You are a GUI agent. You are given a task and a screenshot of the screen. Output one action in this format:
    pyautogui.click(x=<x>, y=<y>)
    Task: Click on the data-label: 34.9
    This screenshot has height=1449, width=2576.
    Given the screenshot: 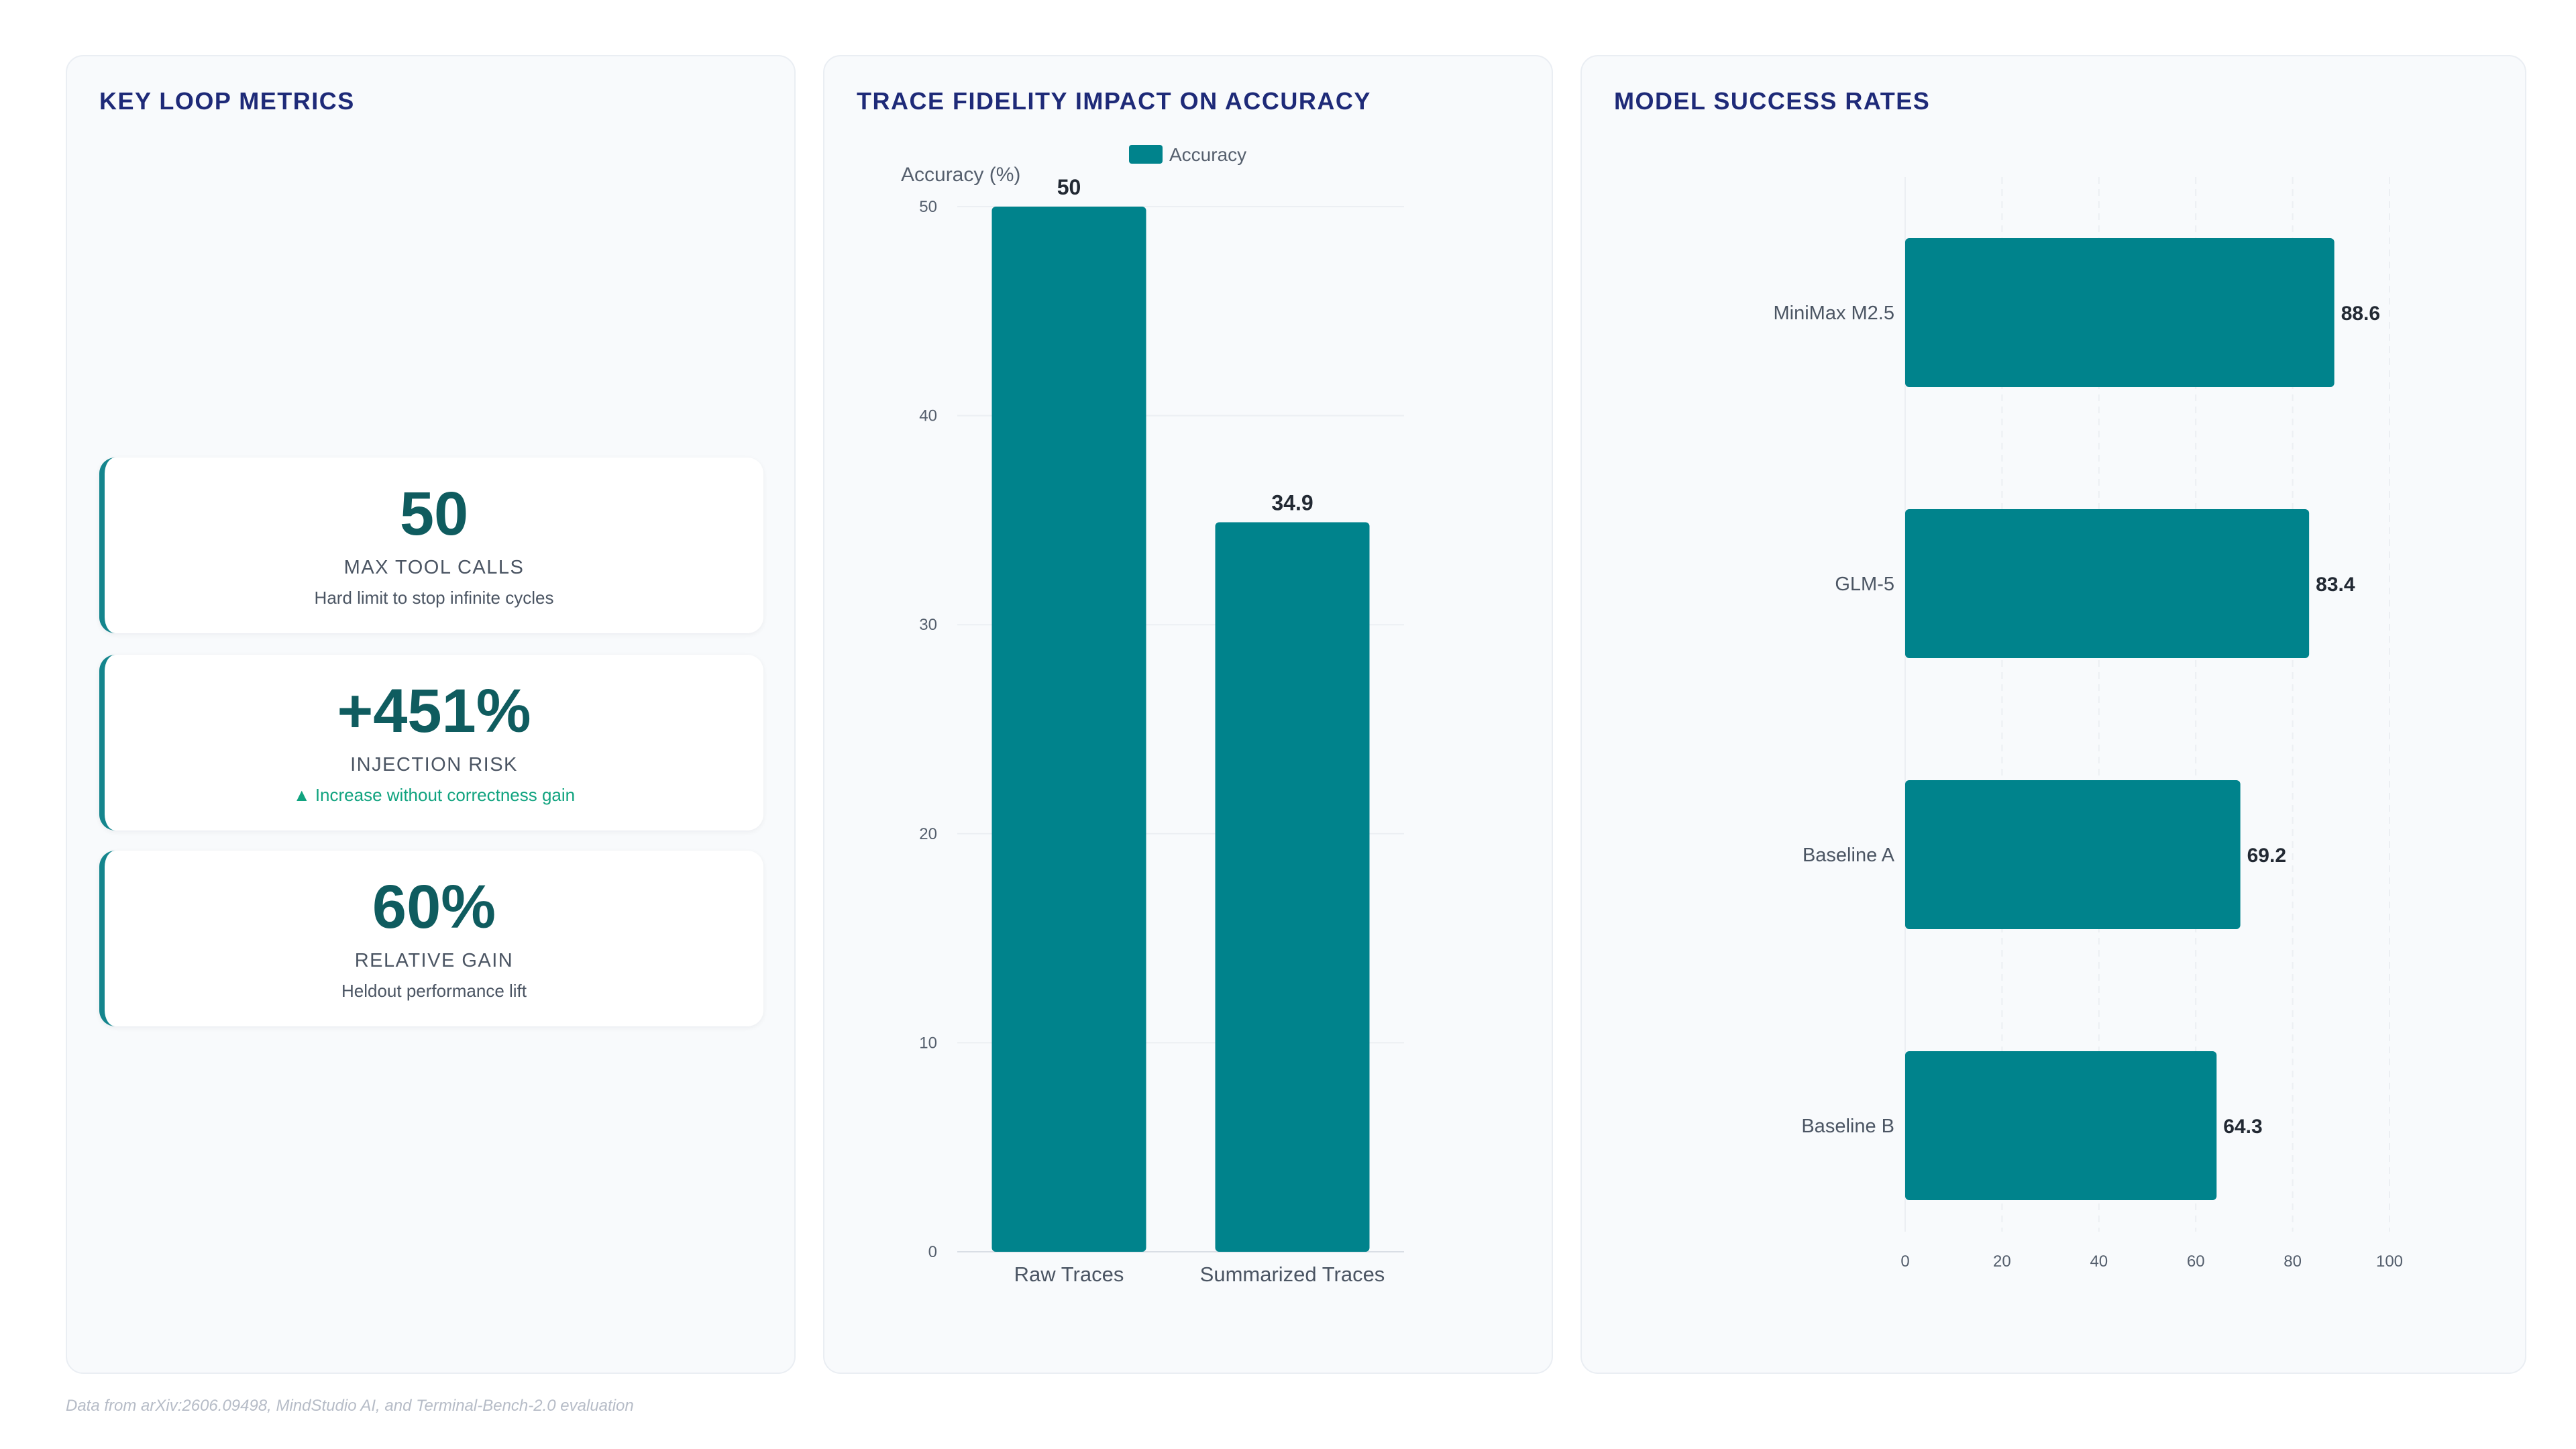 What is the action you would take?
    pyautogui.click(x=1292, y=503)
    